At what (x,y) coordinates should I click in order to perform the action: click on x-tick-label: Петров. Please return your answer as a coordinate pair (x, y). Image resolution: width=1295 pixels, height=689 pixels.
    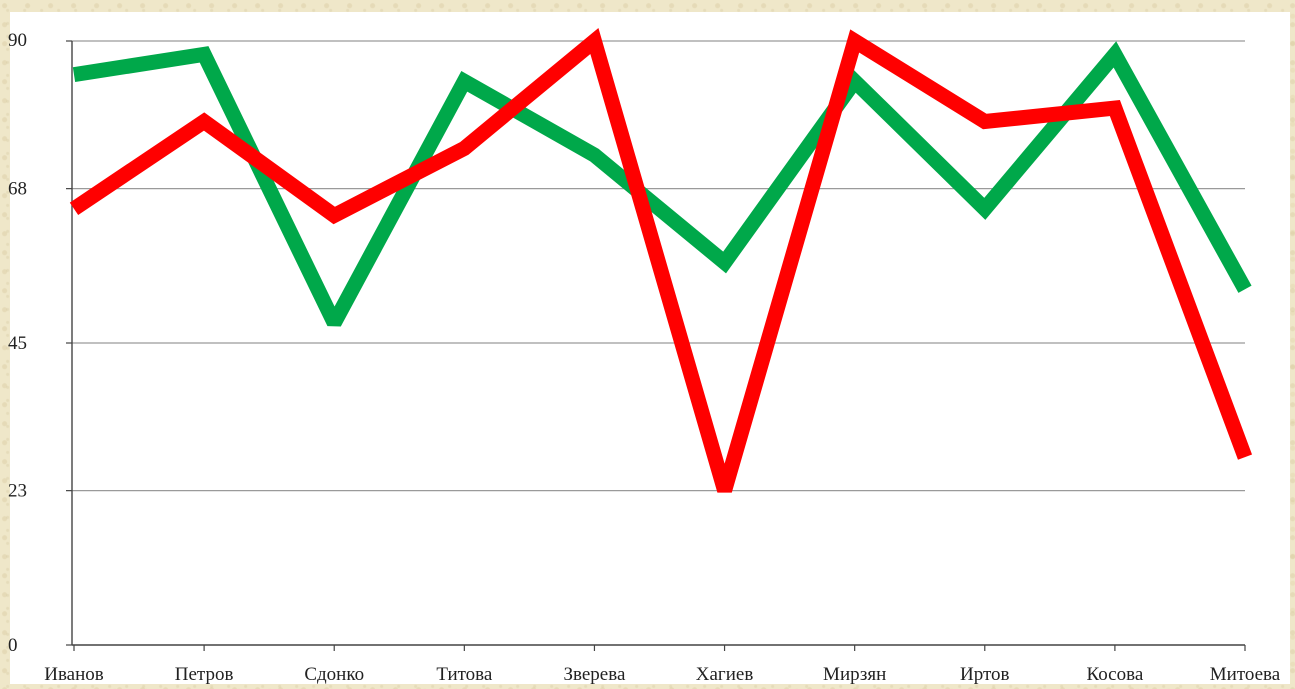
    Looking at the image, I should click on (204, 674).